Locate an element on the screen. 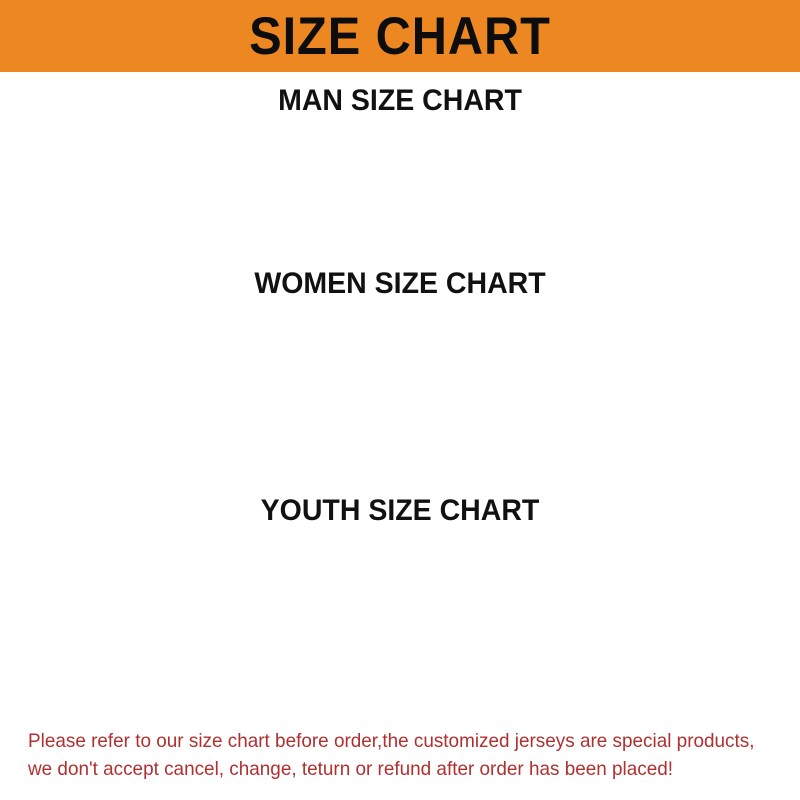 The image size is (800, 800). women-section-title: WOMEN SIZE CHART is located at coordinates (400, 283).